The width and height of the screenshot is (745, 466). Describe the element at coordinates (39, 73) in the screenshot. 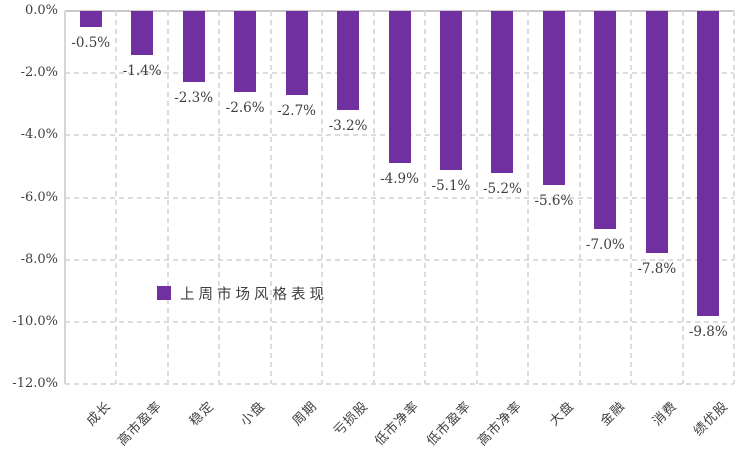

I see `y-tick-label: -2.0%` at that location.